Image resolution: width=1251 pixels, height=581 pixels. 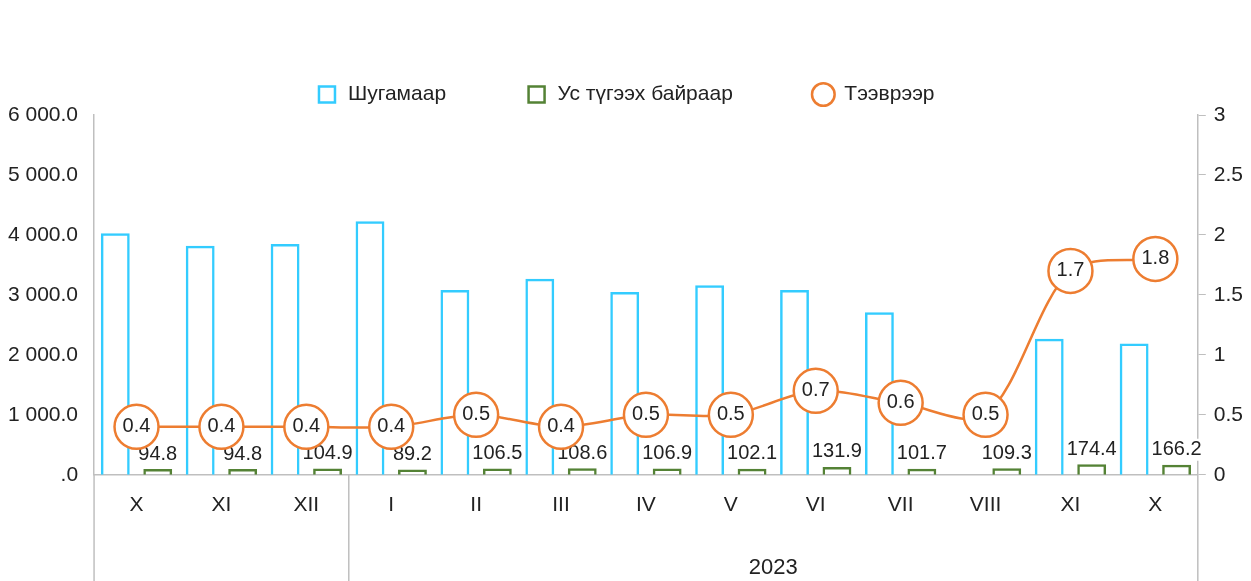 I want to click on y-tick-label: 6 000.0, so click(x=43, y=113).